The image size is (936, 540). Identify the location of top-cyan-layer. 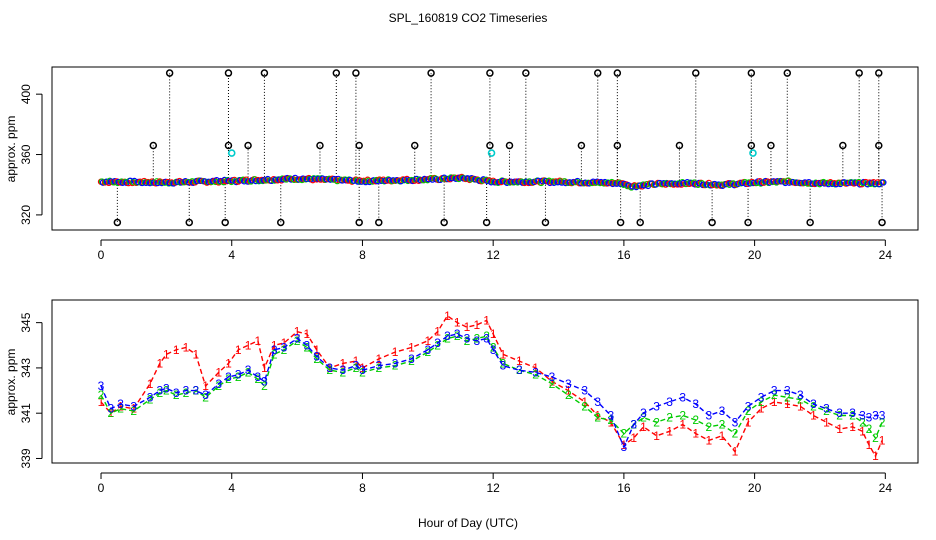
(492, 153).